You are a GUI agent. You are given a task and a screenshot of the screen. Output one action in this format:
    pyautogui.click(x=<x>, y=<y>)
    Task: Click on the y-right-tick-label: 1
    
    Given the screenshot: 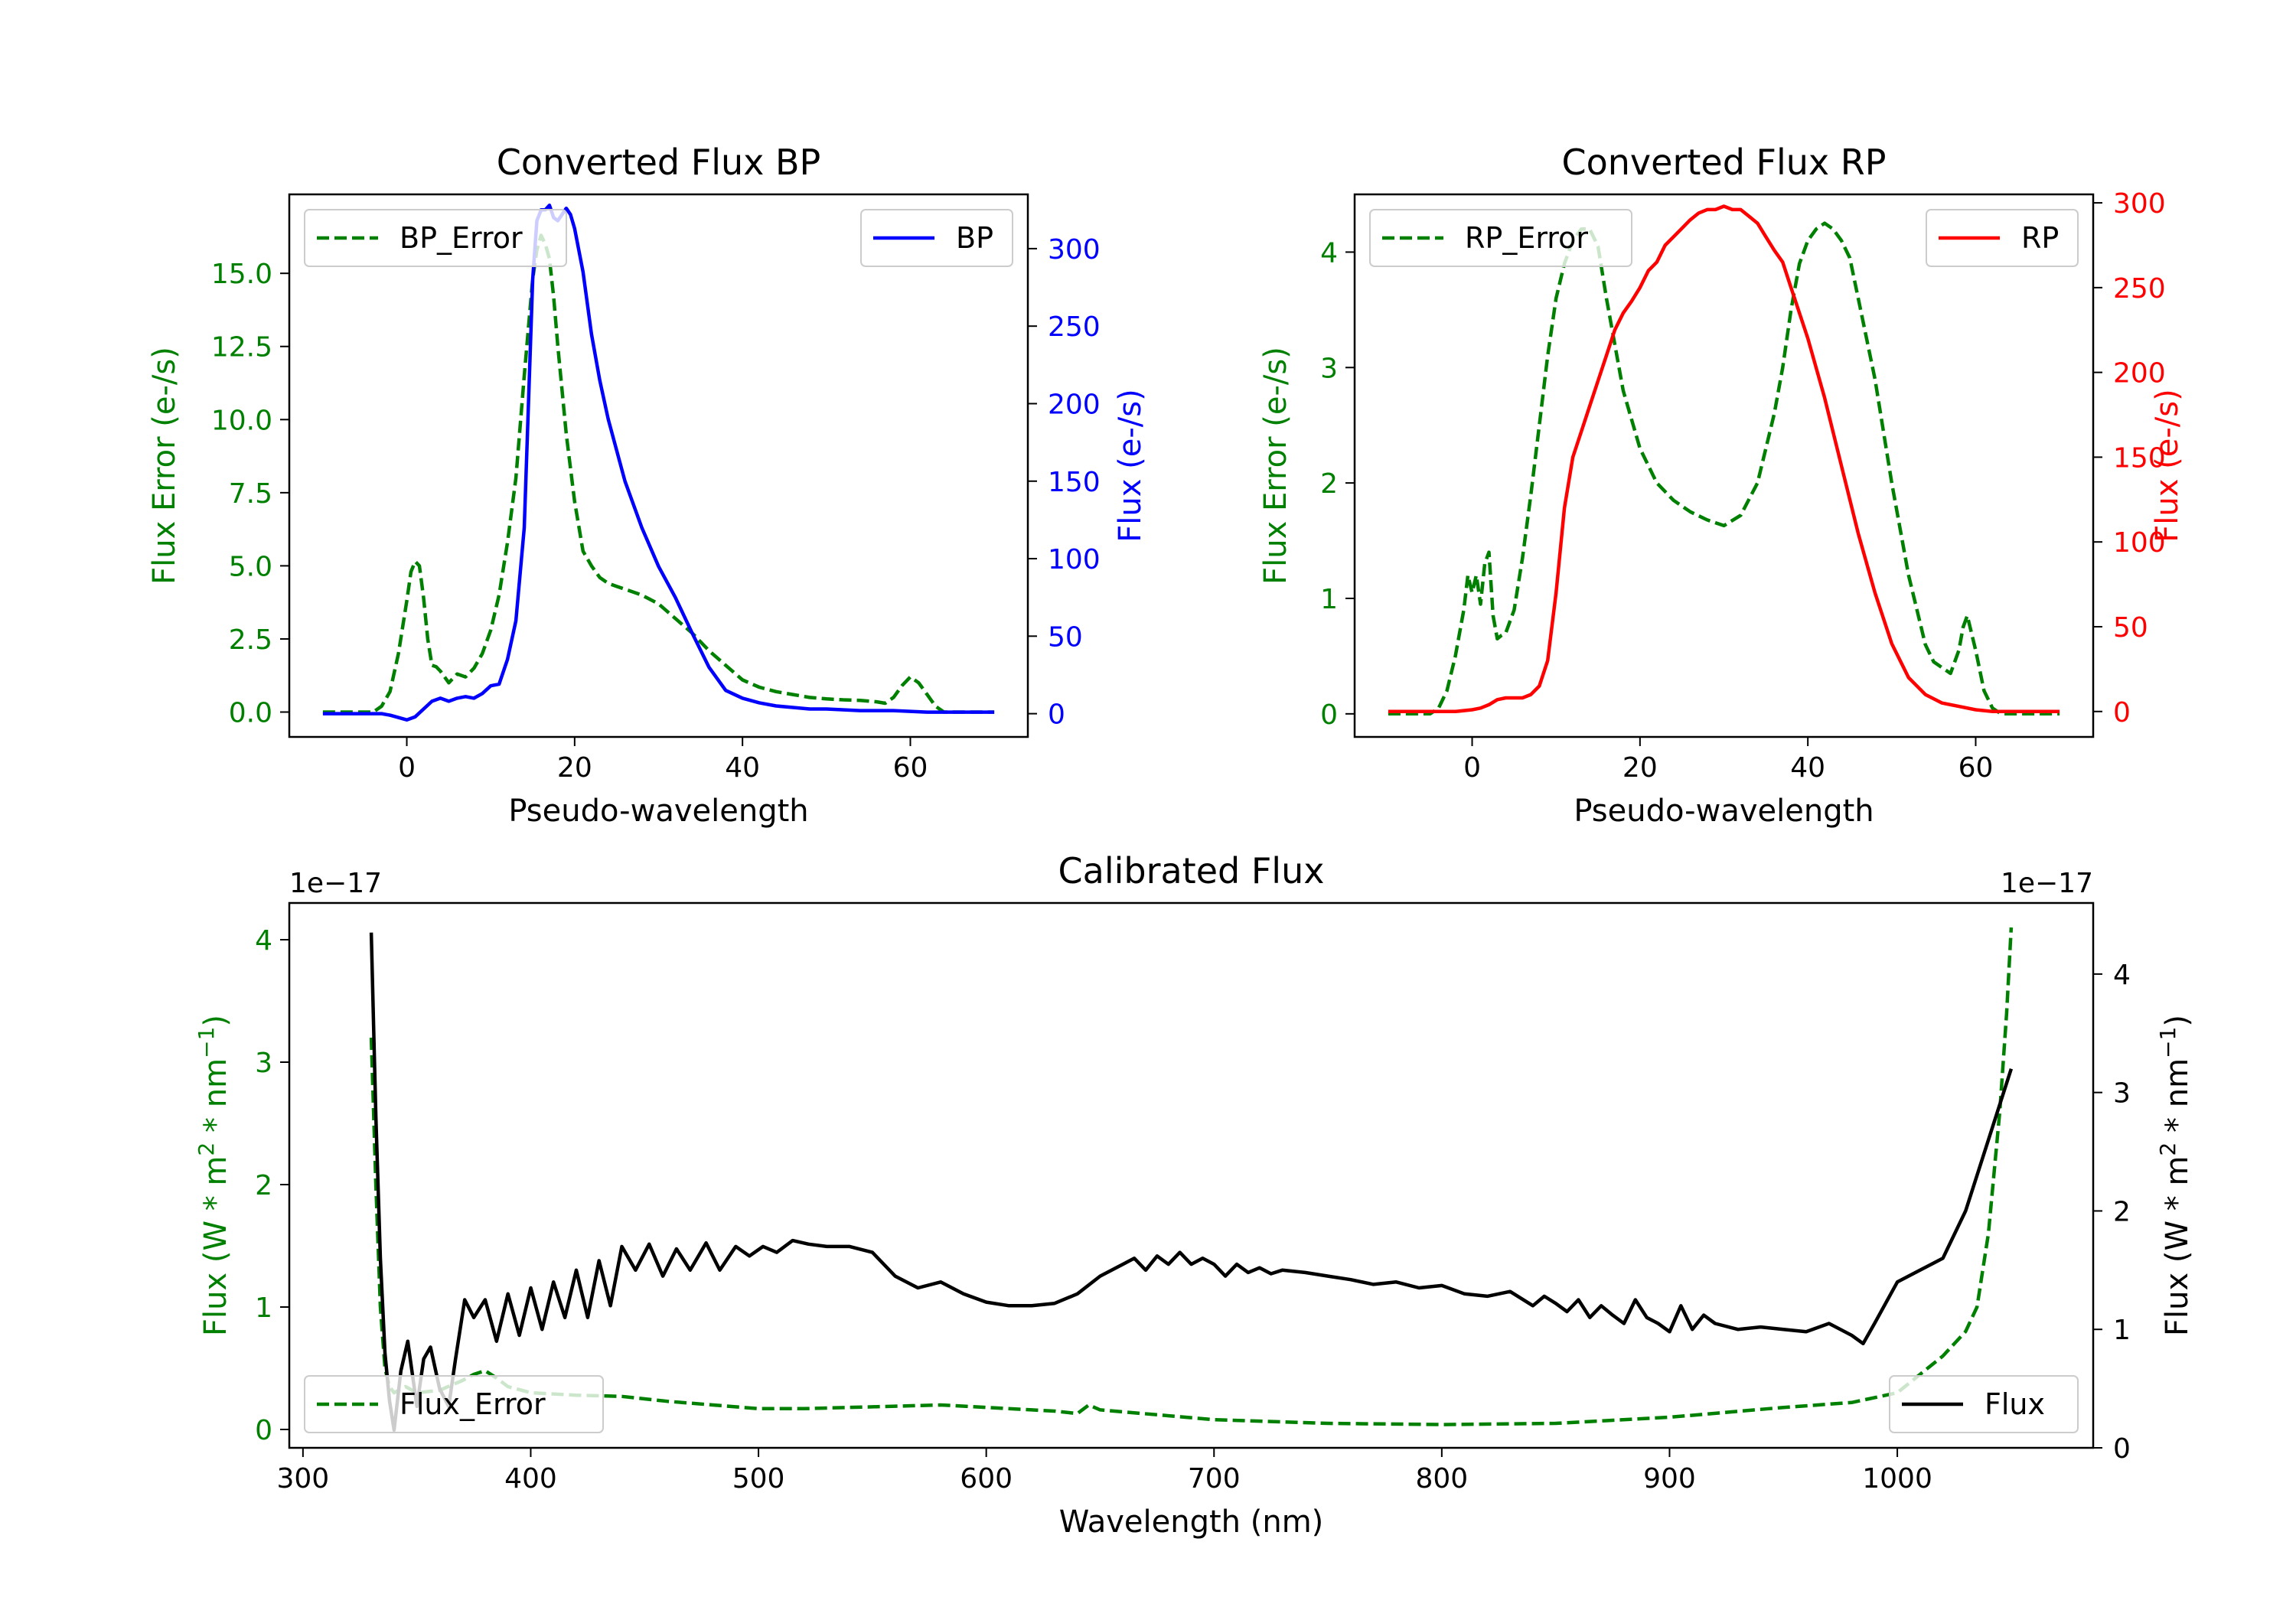 What is the action you would take?
    pyautogui.click(x=2122, y=1330)
    